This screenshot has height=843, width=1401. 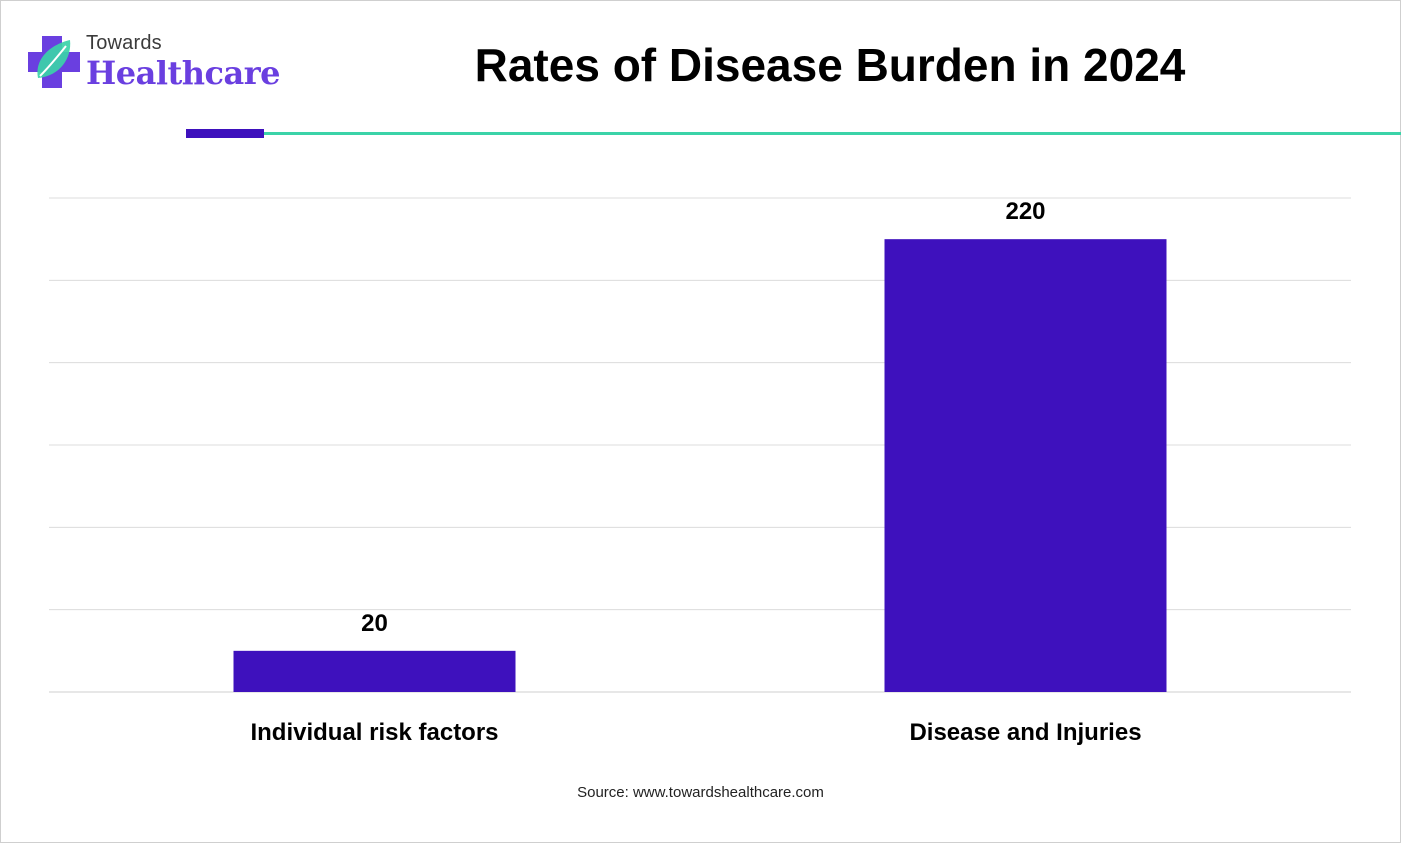 I want to click on brand-logo: Towards Healthcare, so click(x=153, y=65).